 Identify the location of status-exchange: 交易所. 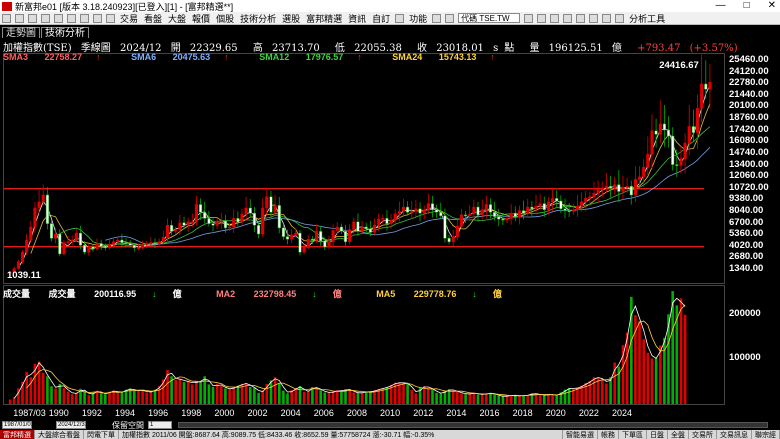
(703, 434).